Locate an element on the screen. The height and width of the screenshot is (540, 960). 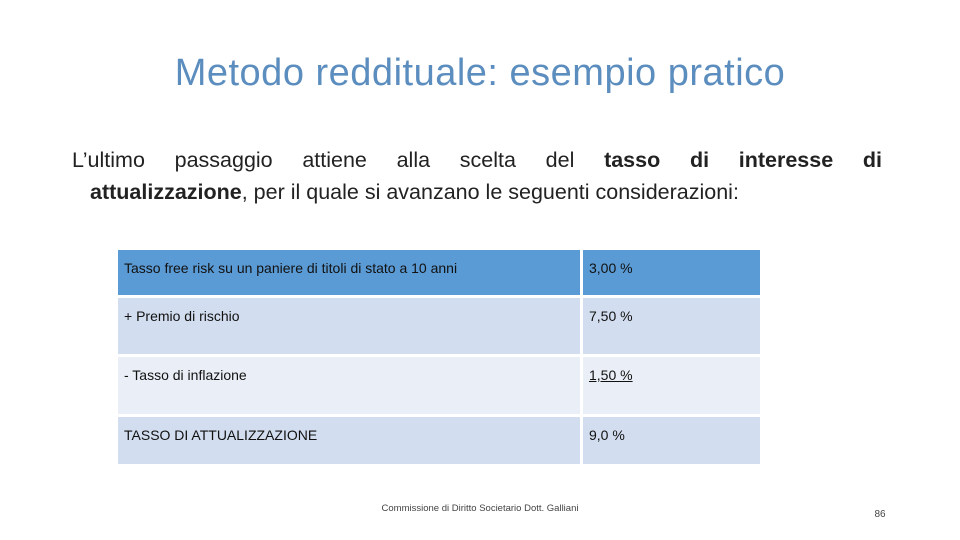
intro-bold-discount: attualizzazione is located at coordinates (166, 192).